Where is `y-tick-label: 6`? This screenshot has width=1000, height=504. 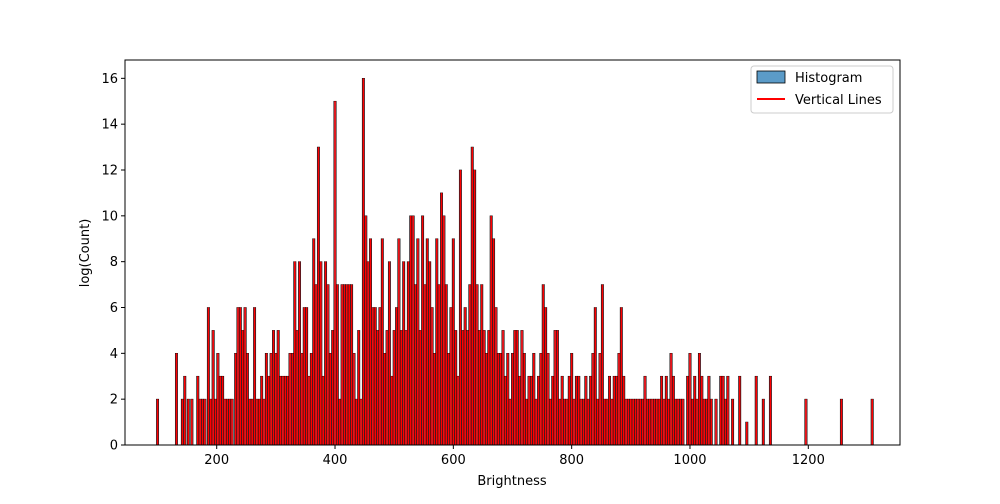 y-tick-label: 6 is located at coordinates (114, 308).